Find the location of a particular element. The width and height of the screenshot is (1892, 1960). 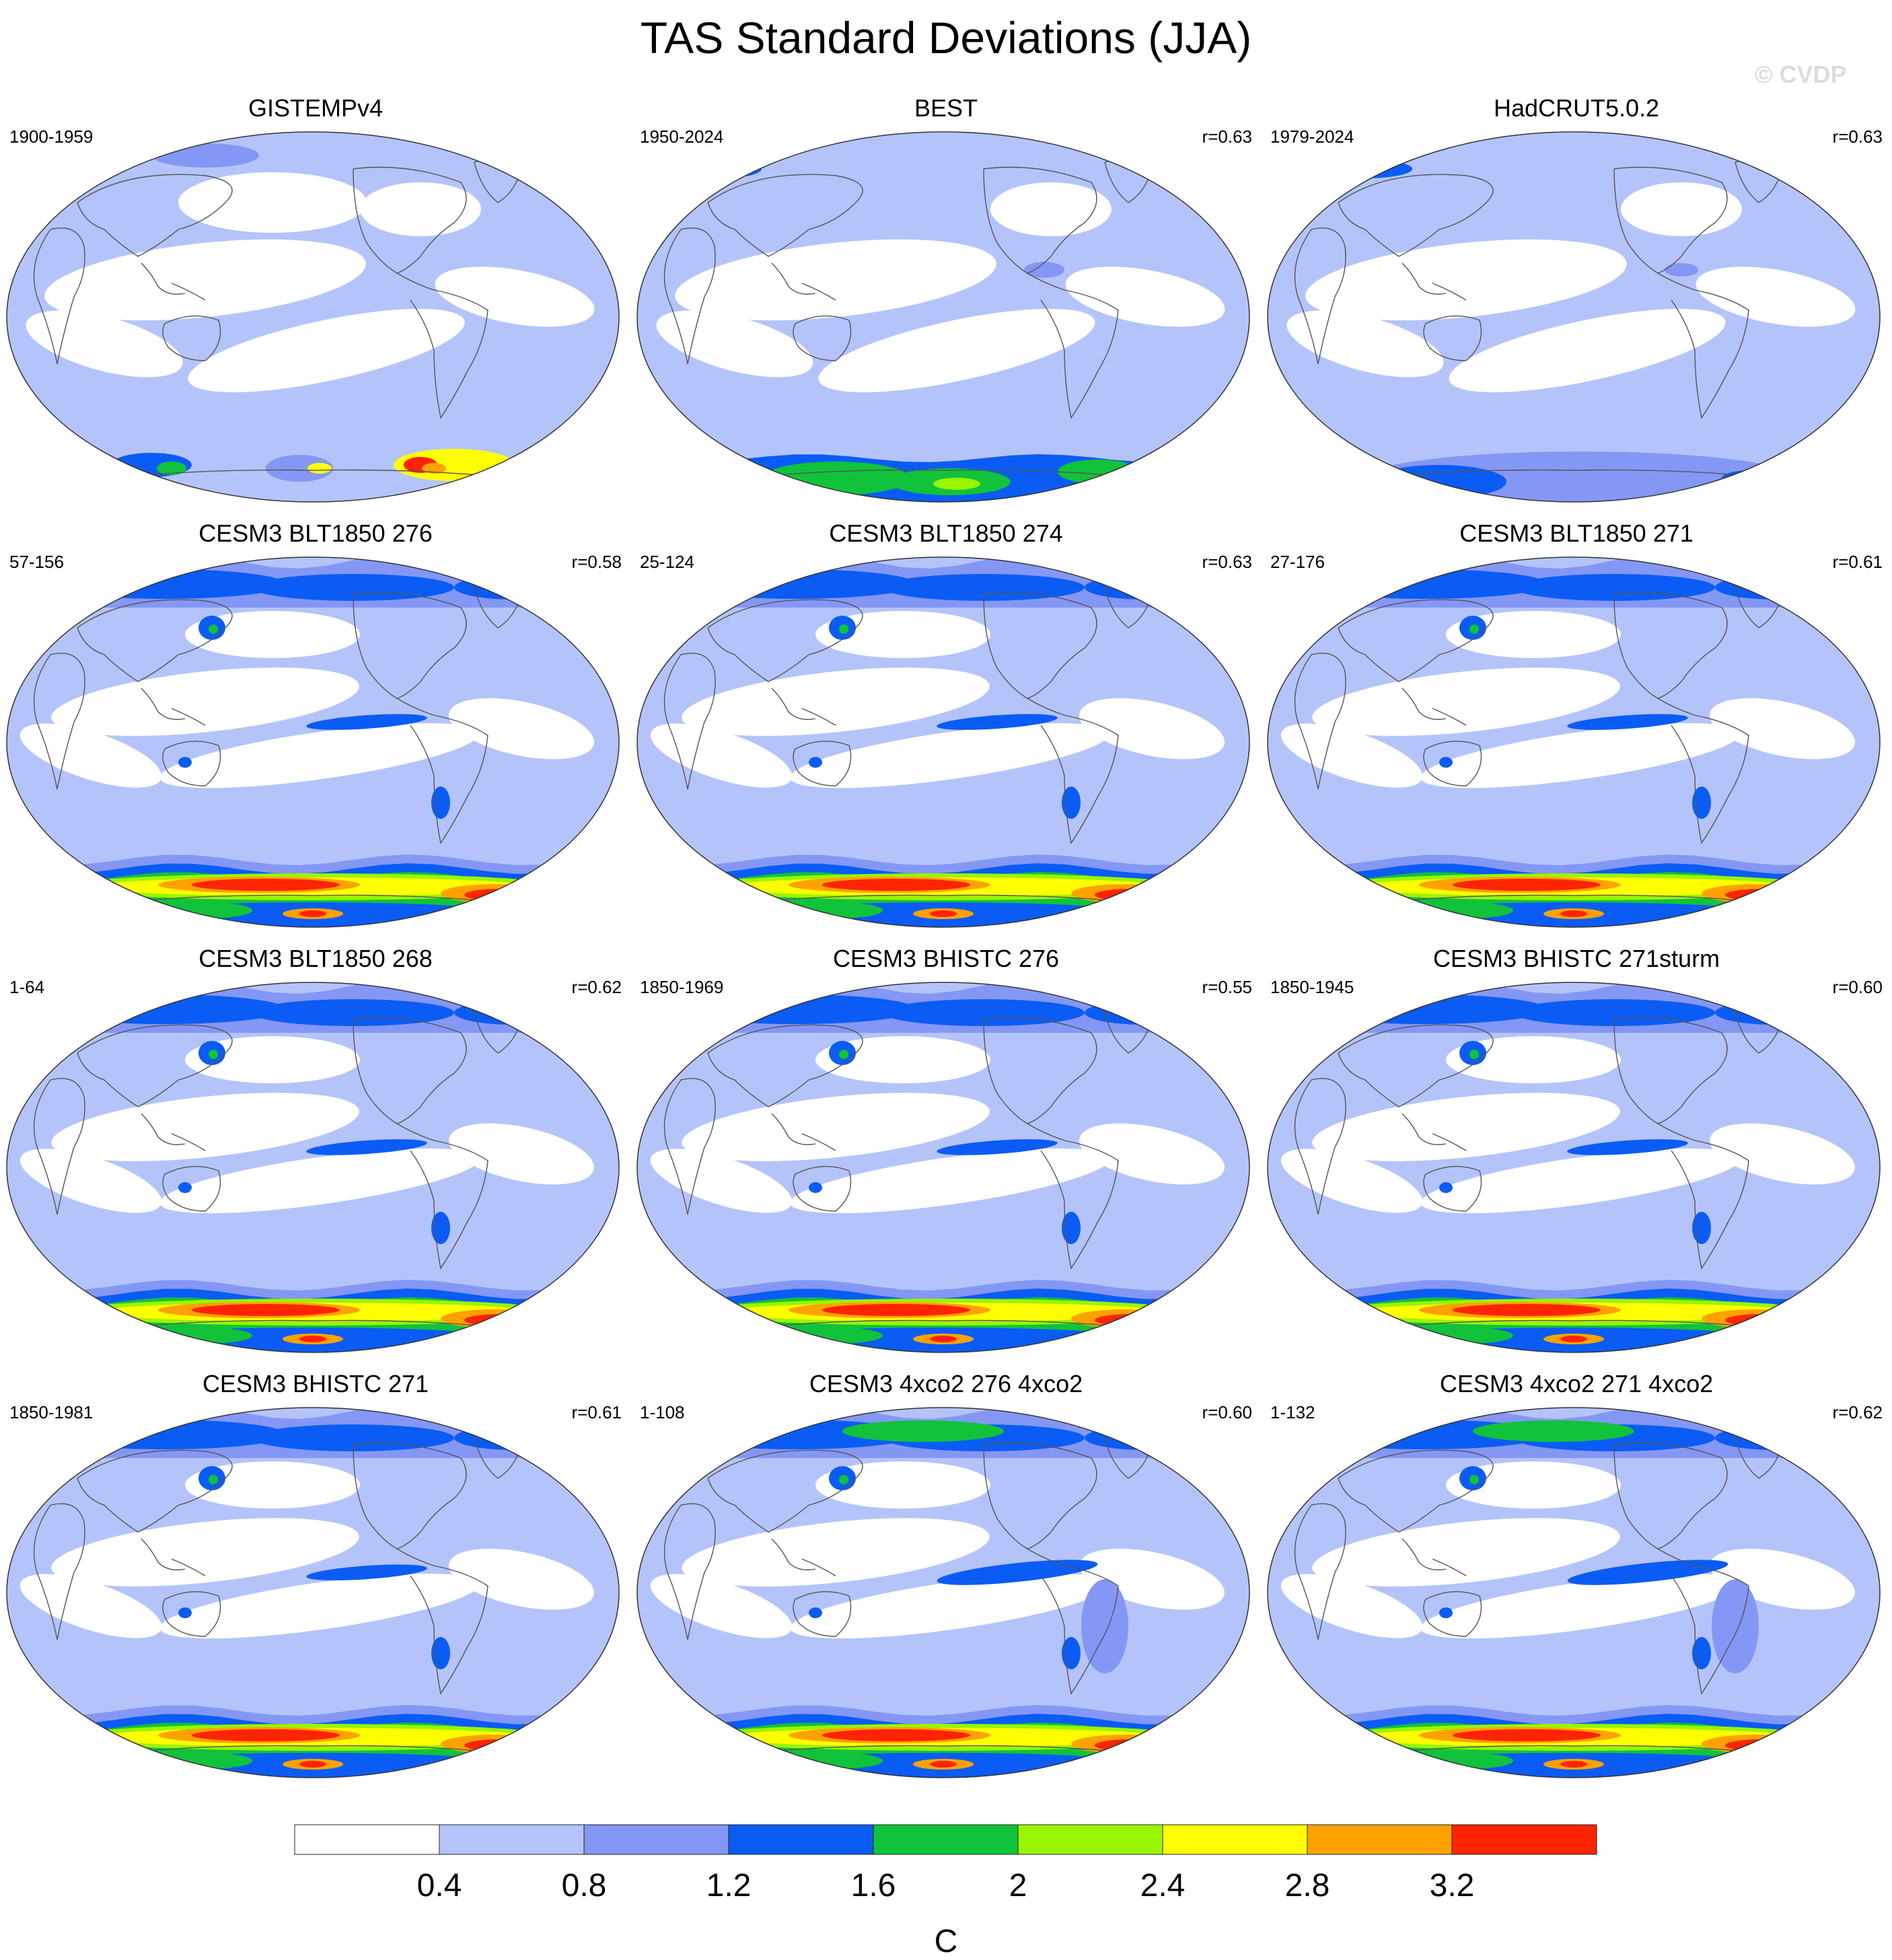

panel-period: 1850-1969 is located at coordinates (682, 987).